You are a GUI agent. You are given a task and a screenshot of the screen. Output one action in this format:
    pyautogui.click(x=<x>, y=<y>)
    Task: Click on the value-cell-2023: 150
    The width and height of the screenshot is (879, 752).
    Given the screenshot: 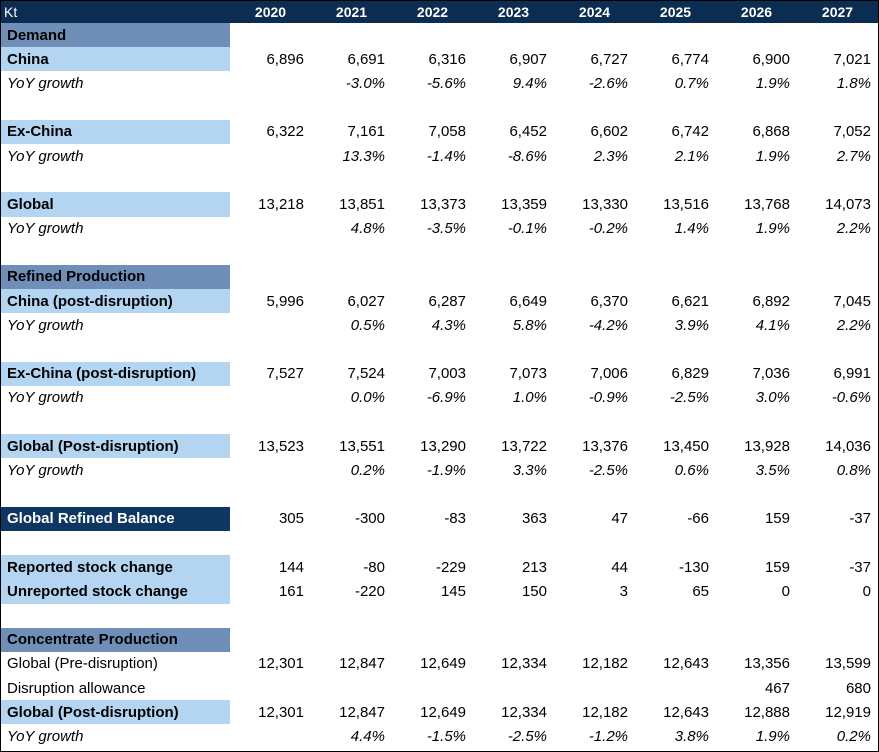 What is the action you would take?
    pyautogui.click(x=534, y=591)
    